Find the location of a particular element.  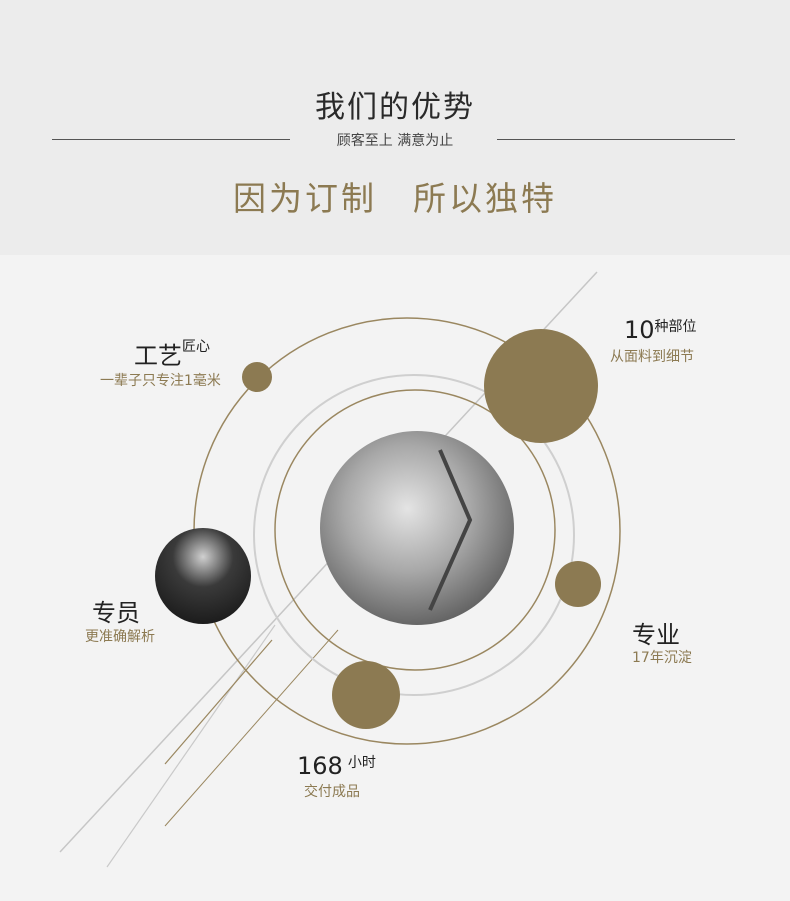

gold-dot-bottom is located at coordinates (366, 695).